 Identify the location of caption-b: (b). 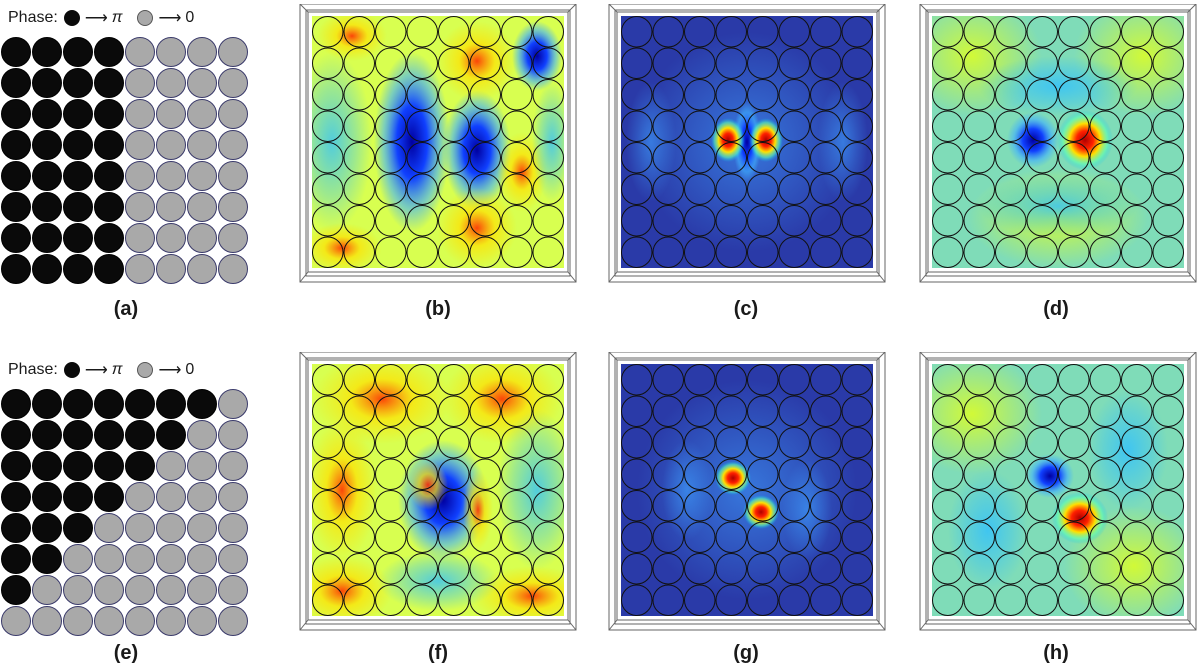
(438, 309).